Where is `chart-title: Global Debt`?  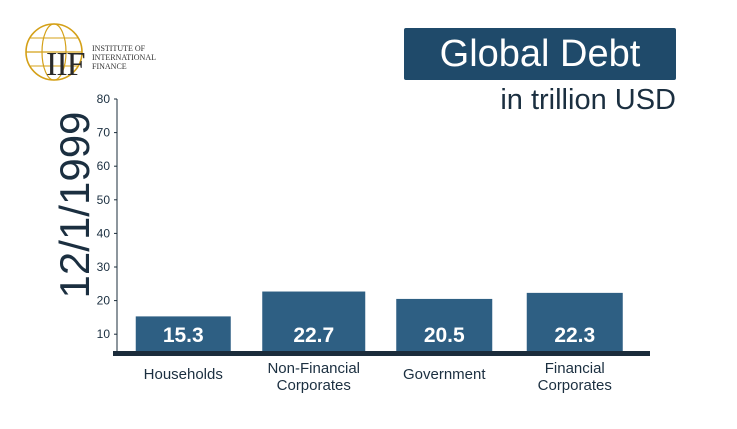
chart-title: Global Debt is located at coordinates (540, 54).